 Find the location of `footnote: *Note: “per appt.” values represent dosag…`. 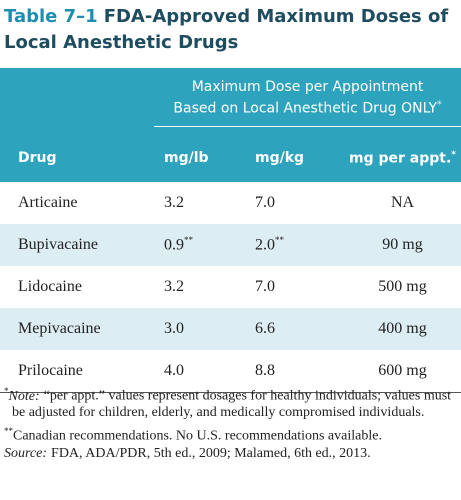

footnote: *Note: “per appt.” values represent dosag… is located at coordinates (230, 402).